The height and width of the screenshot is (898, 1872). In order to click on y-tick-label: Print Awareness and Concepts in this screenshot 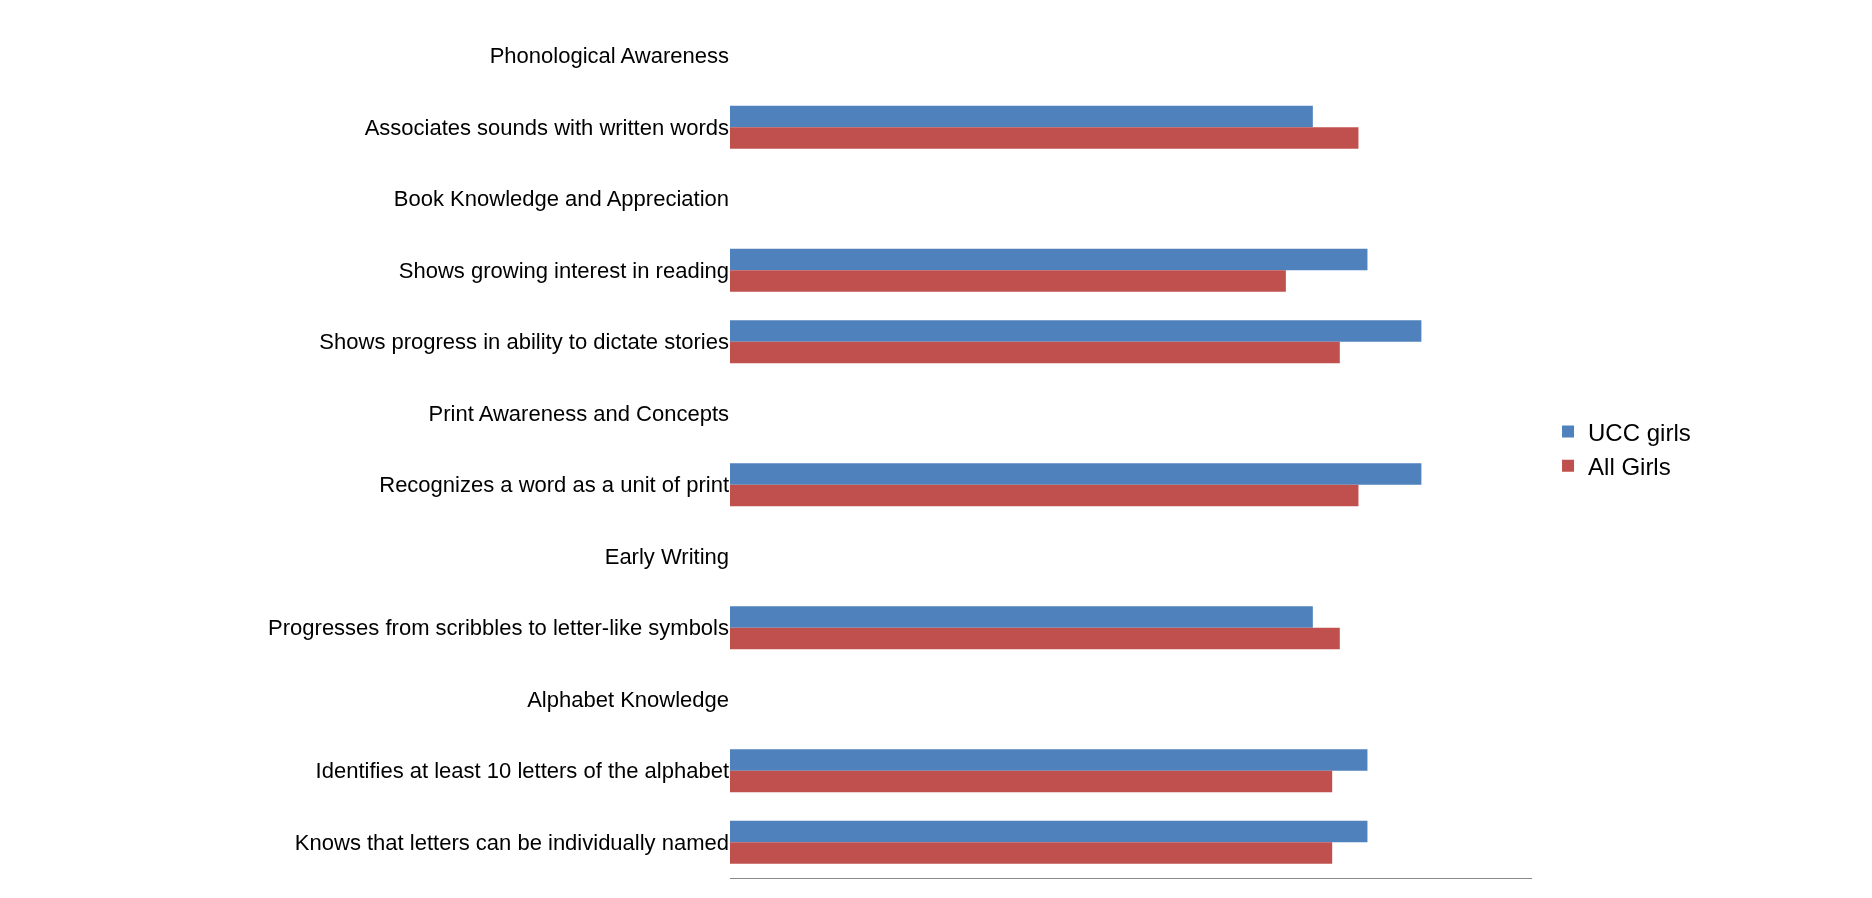, I will do `click(578, 413)`.